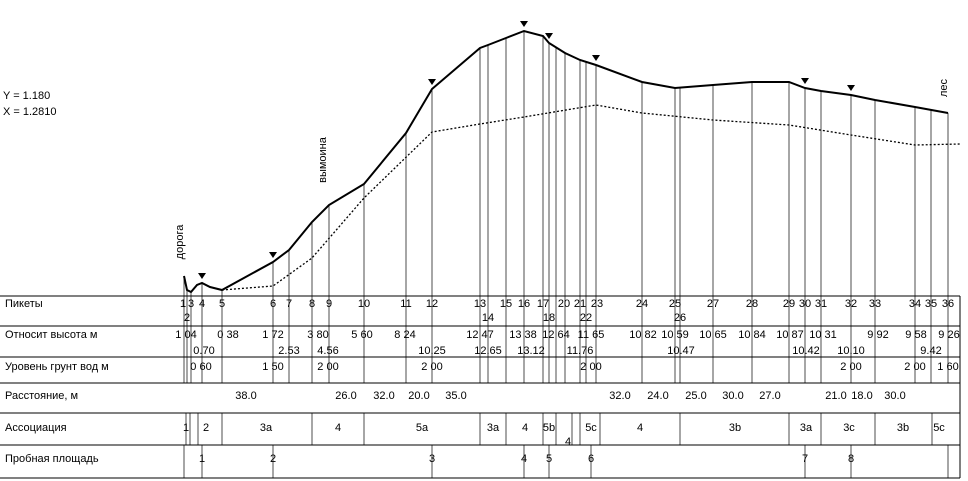  What do you see at coordinates (915, 304) in the screenshot?
I see `cell: 34` at bounding box center [915, 304].